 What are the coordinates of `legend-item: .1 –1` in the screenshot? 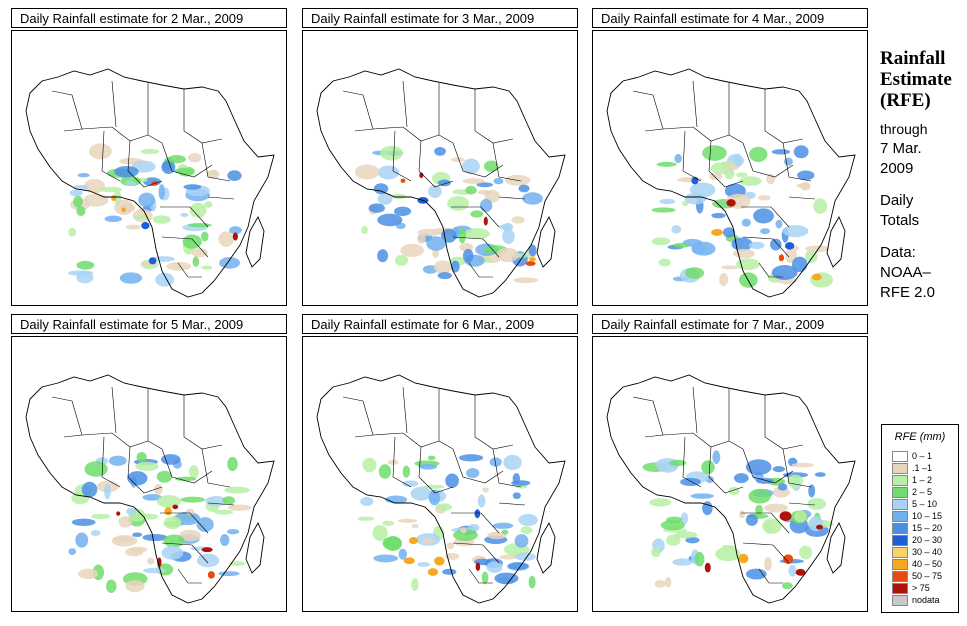 It's located at (912, 468).